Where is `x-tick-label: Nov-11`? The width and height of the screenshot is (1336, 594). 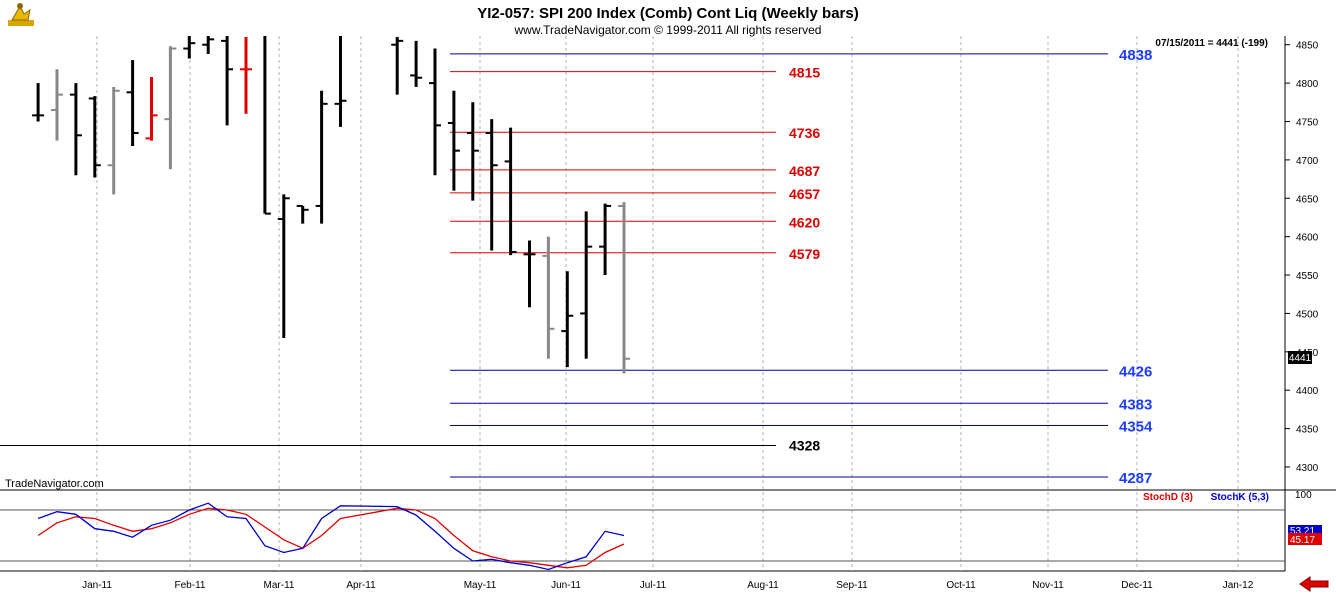
x-tick-label: Nov-11 is located at coordinates (1048, 585).